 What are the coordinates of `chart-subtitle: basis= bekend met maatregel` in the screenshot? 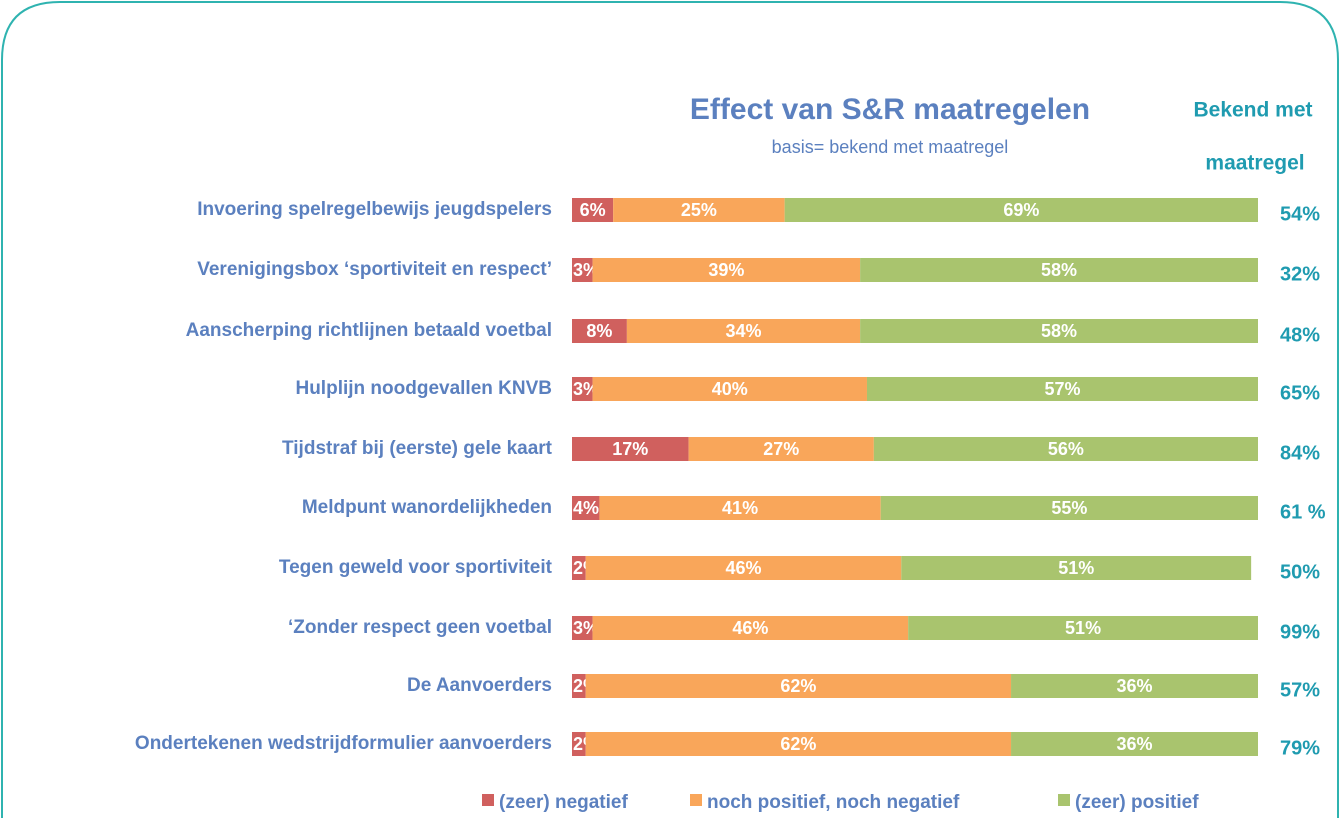 It's located at (890, 147).